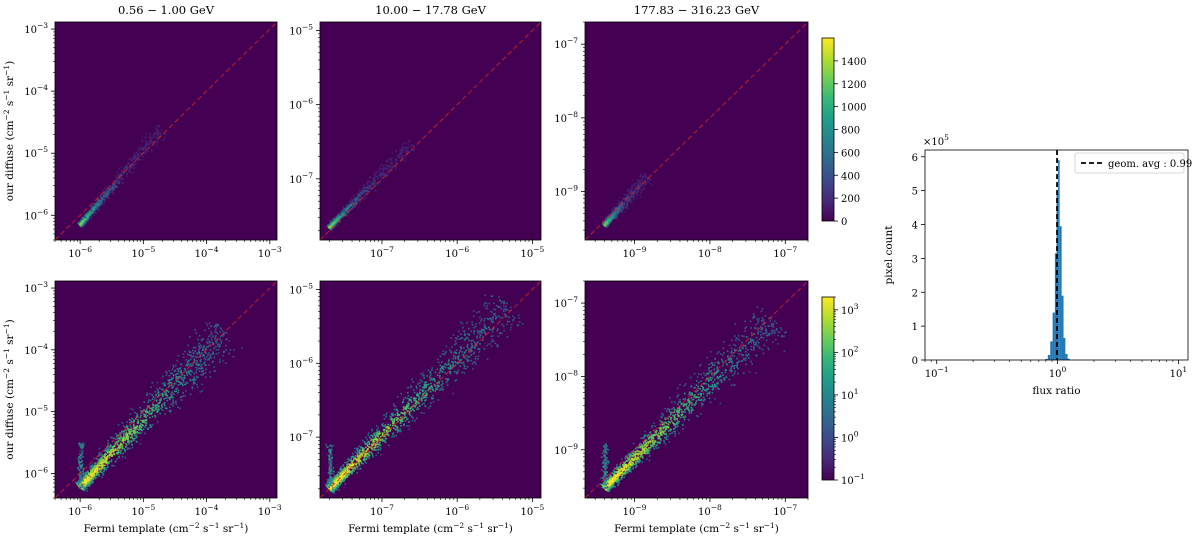 The width and height of the screenshot is (1200, 541). Describe the element at coordinates (430, 131) in the screenshot. I see `plot-frame` at that location.